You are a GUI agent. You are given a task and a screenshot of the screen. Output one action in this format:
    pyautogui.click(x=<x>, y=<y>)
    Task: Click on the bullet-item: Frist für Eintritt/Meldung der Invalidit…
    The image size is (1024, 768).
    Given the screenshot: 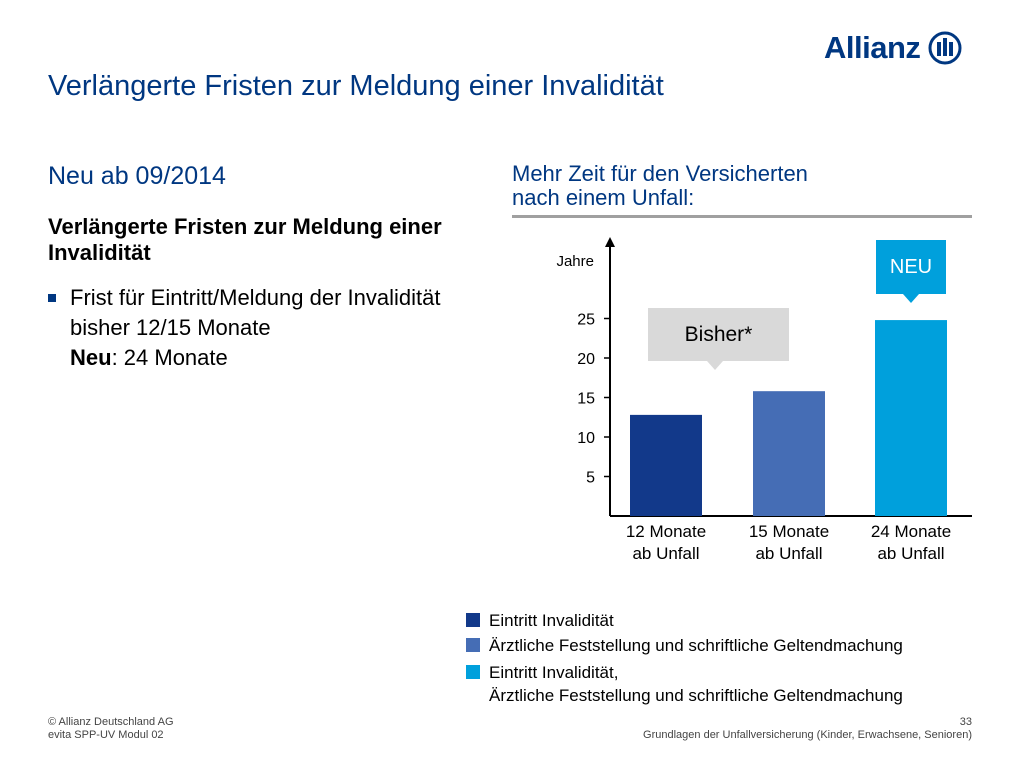 What is the action you would take?
    pyautogui.click(x=248, y=328)
    